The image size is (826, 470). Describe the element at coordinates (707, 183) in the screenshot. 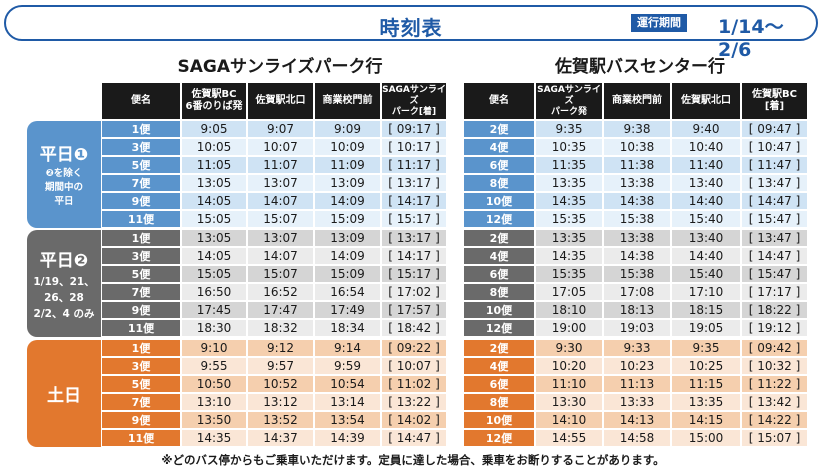

I see `right-time-cell: 13:40` at that location.